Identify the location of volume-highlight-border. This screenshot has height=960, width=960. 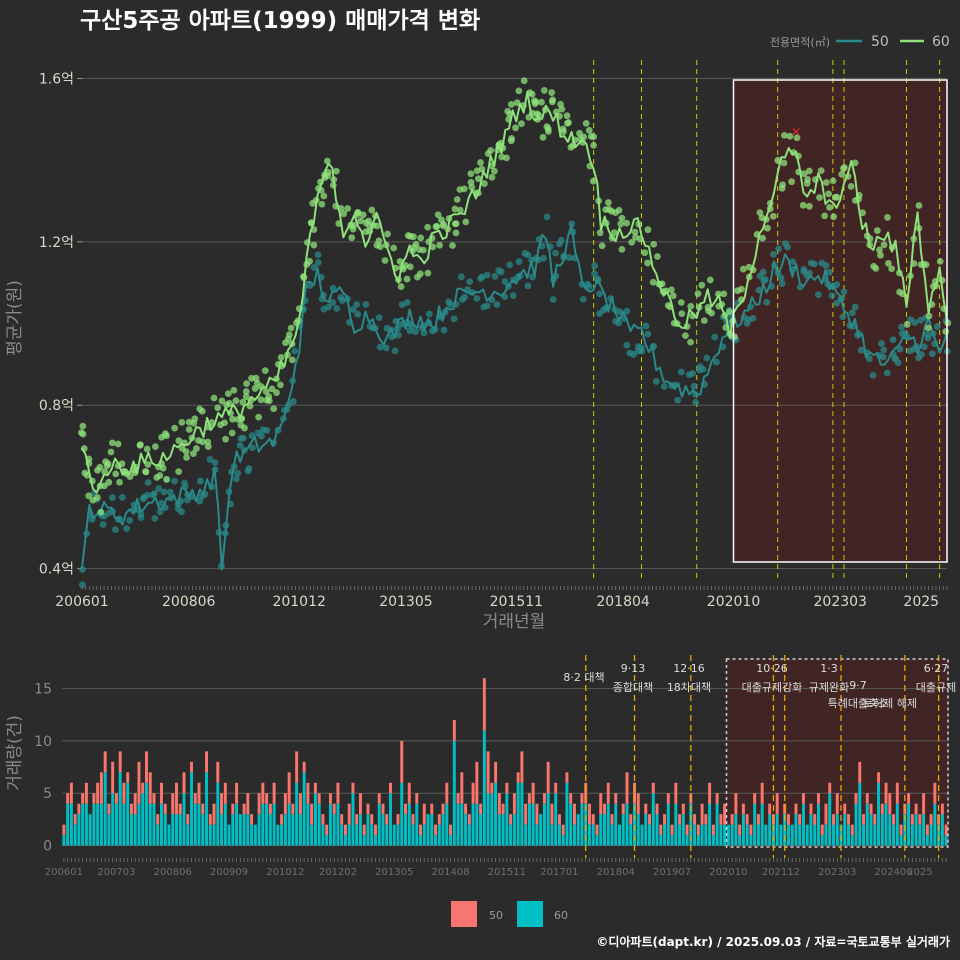
(837, 753).